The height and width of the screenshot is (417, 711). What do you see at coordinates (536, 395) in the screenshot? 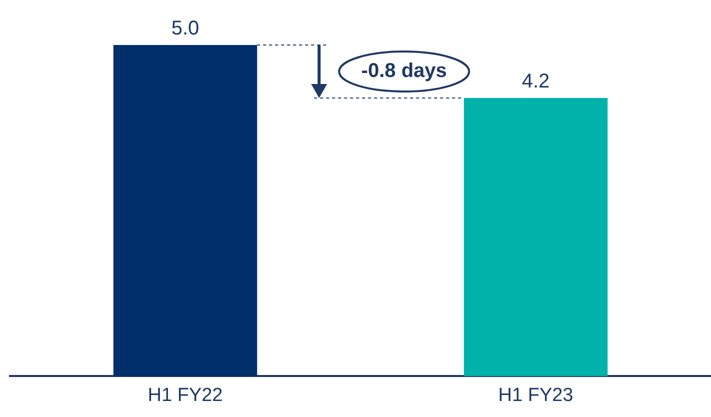
I see `x-tick-label: H1 FY23` at bounding box center [536, 395].